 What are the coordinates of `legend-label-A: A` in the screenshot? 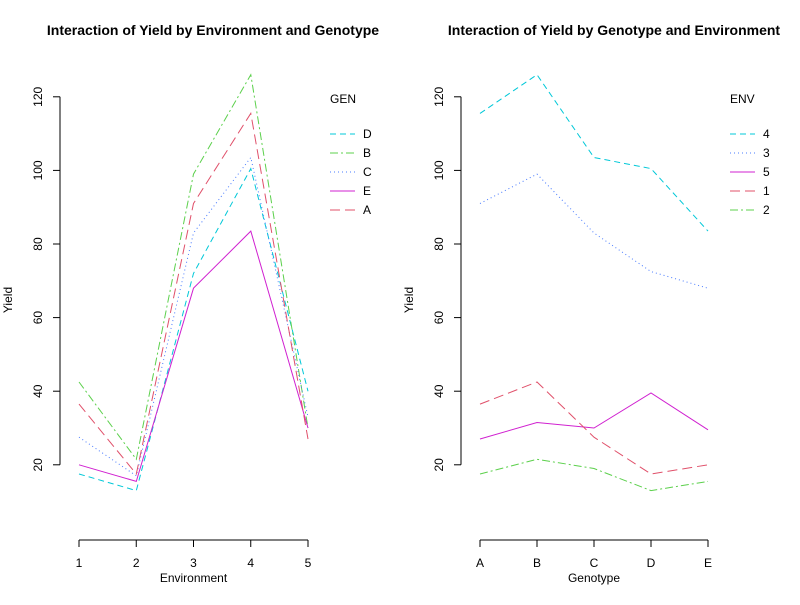 It's located at (367, 210).